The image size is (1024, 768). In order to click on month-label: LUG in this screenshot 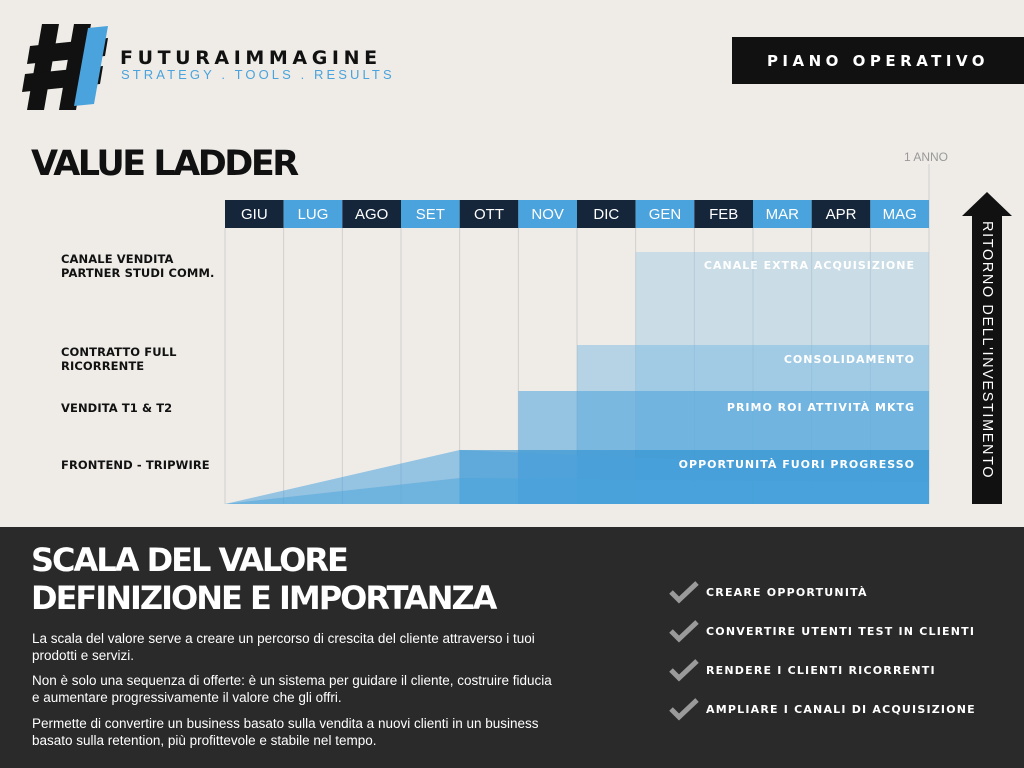, I will do `click(313, 214)`.